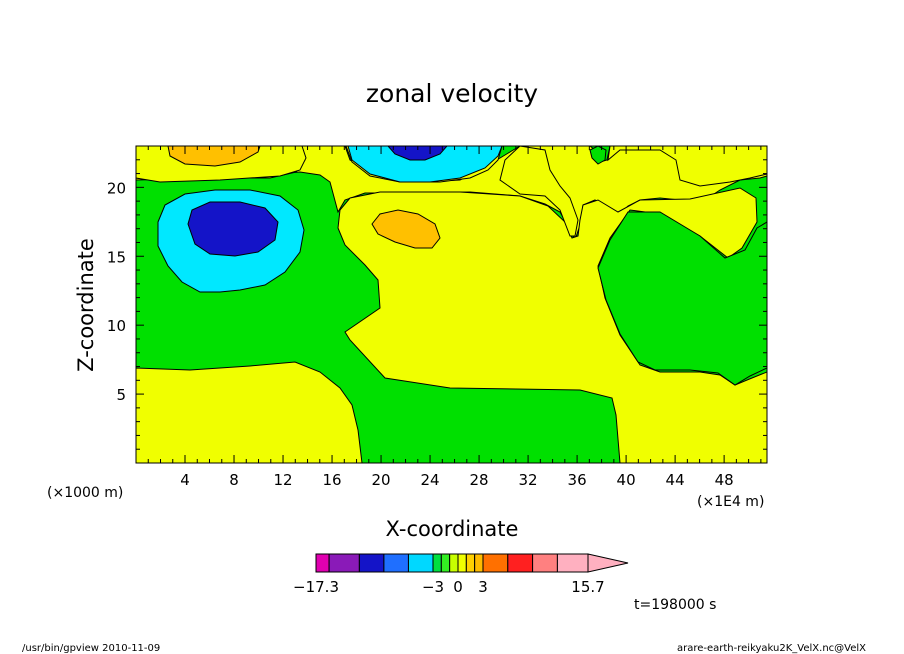 The width and height of the screenshot is (904, 654). I want to click on footer-right: arare-earth-reikyaku2K_VelX.nc@VelX, so click(771, 648).